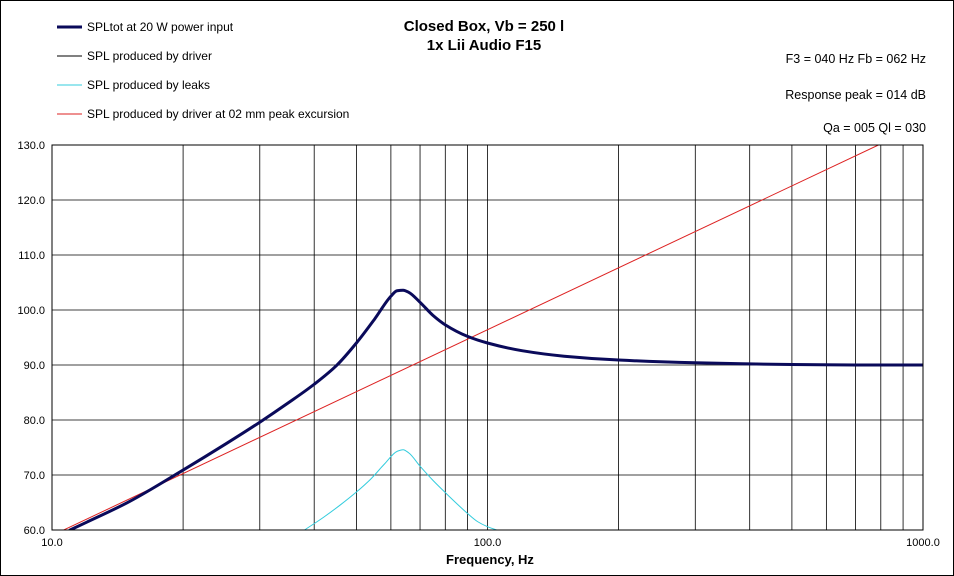  I want to click on info-f3-fb: F3 = 040 Hz Fb = 062 Hz, so click(856, 59).